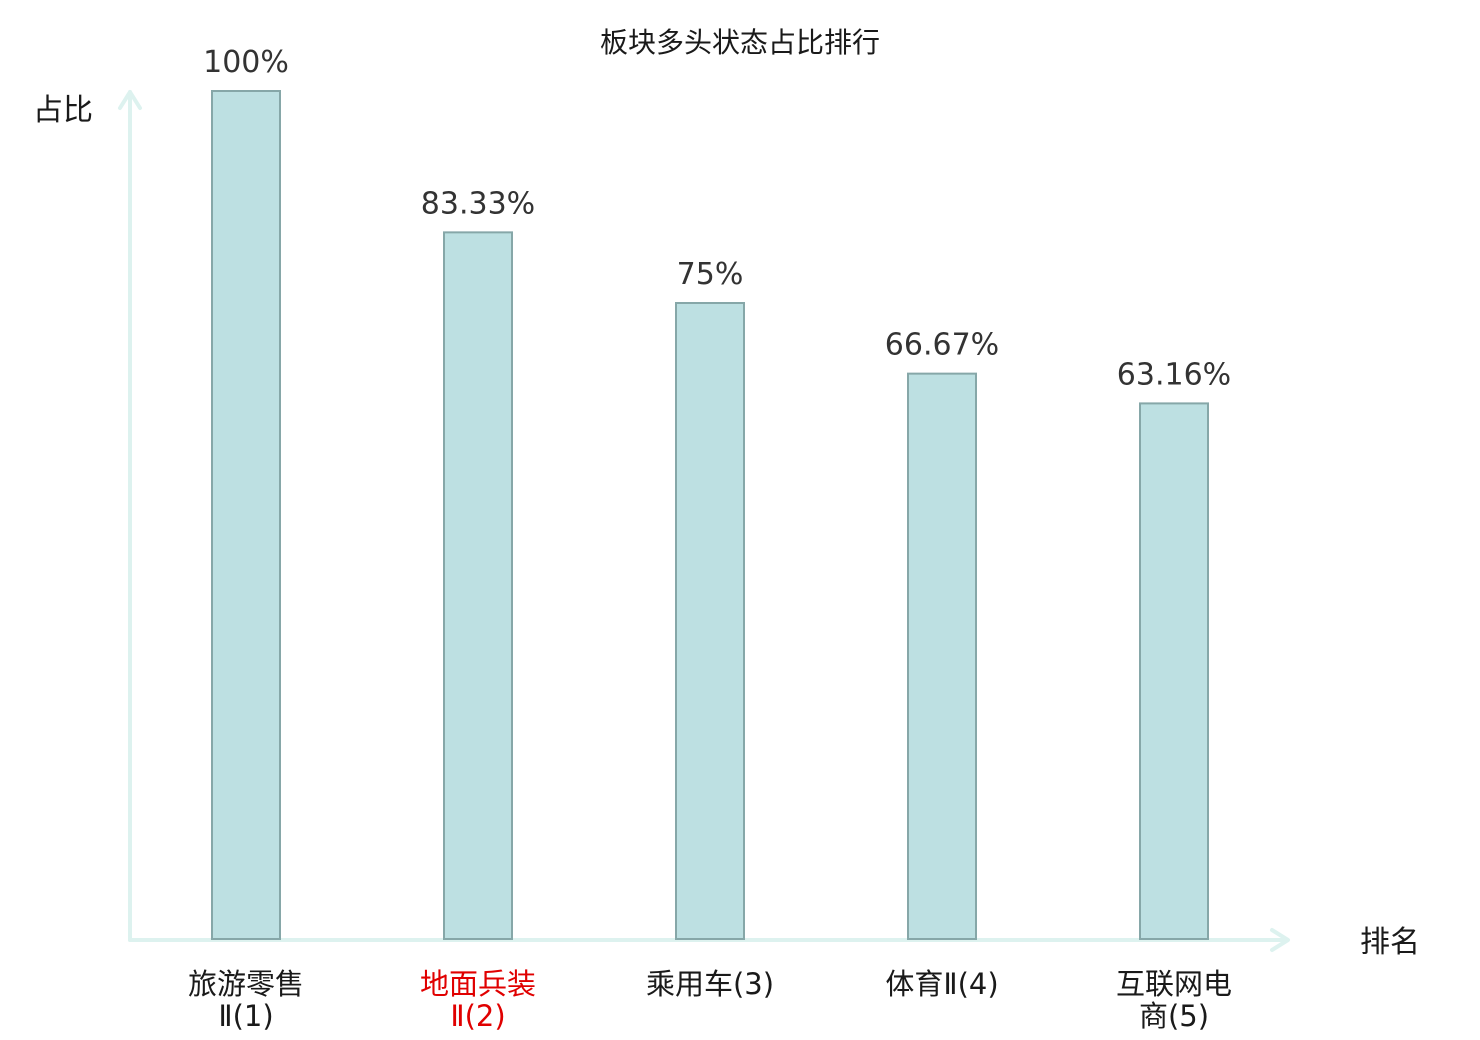 Image resolution: width=1480 pixels, height=1040 pixels. I want to click on bar-value-label: 75%, so click(710, 274).